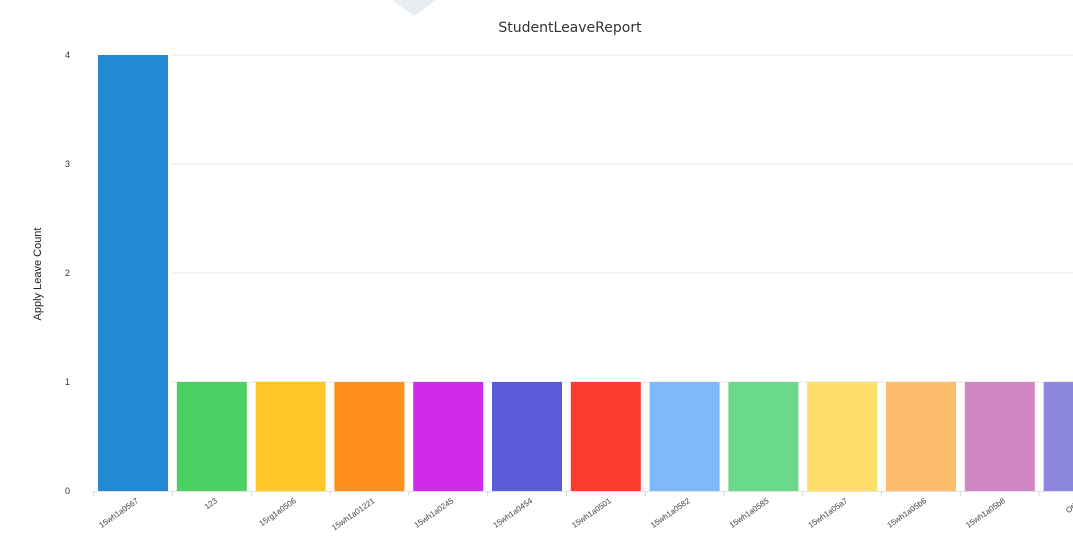 This screenshot has width=1073, height=556. I want to click on x-tick-label: 15wh1a0567, so click(118, 513).